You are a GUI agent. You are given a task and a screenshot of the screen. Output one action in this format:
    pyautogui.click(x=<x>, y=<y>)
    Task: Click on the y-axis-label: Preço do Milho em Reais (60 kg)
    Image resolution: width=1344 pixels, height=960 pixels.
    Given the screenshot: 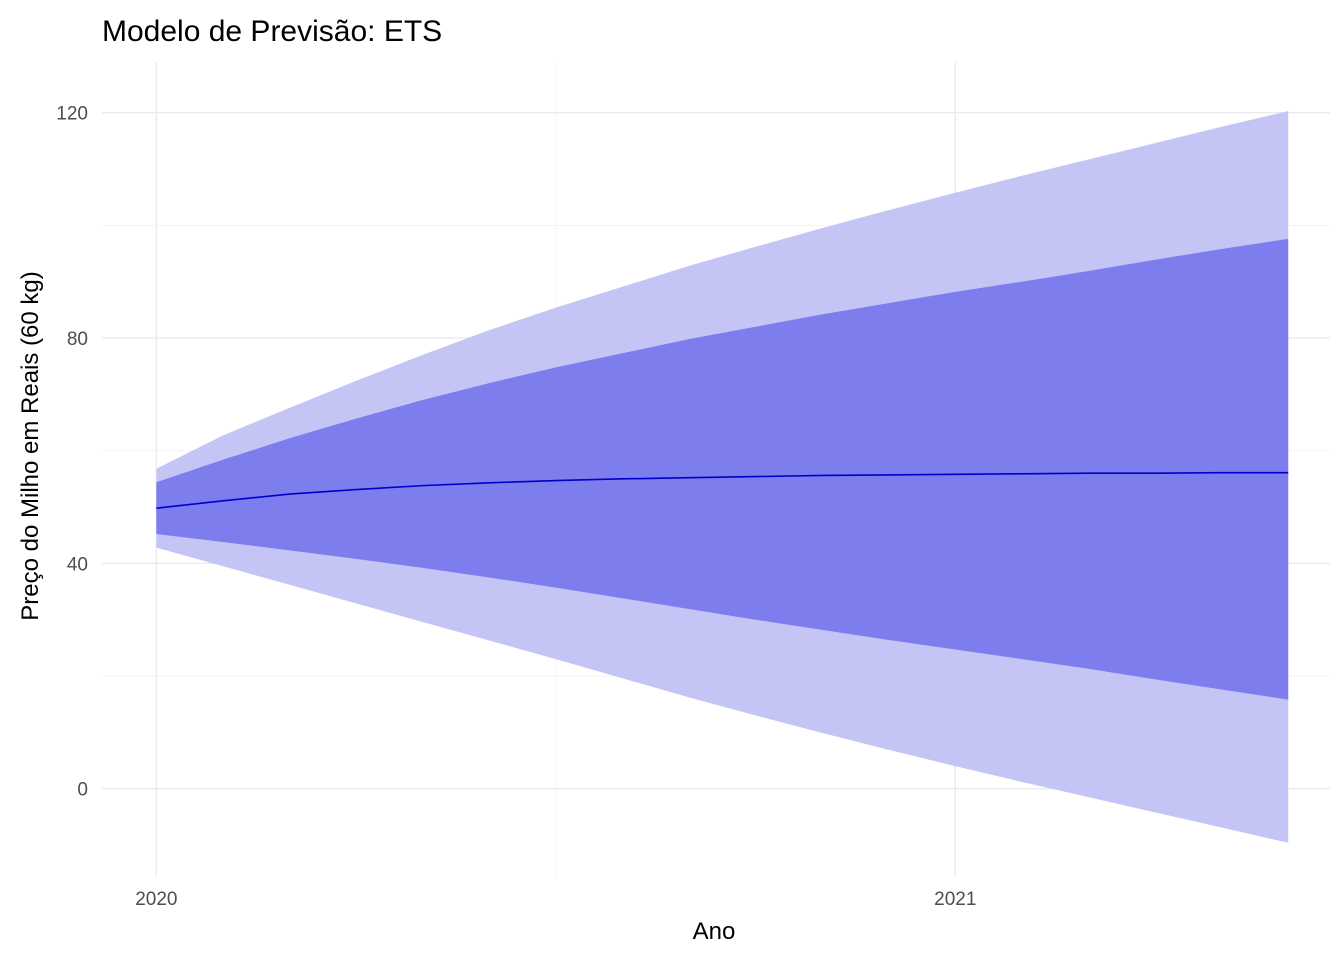 What is the action you would take?
    pyautogui.click(x=30, y=445)
    